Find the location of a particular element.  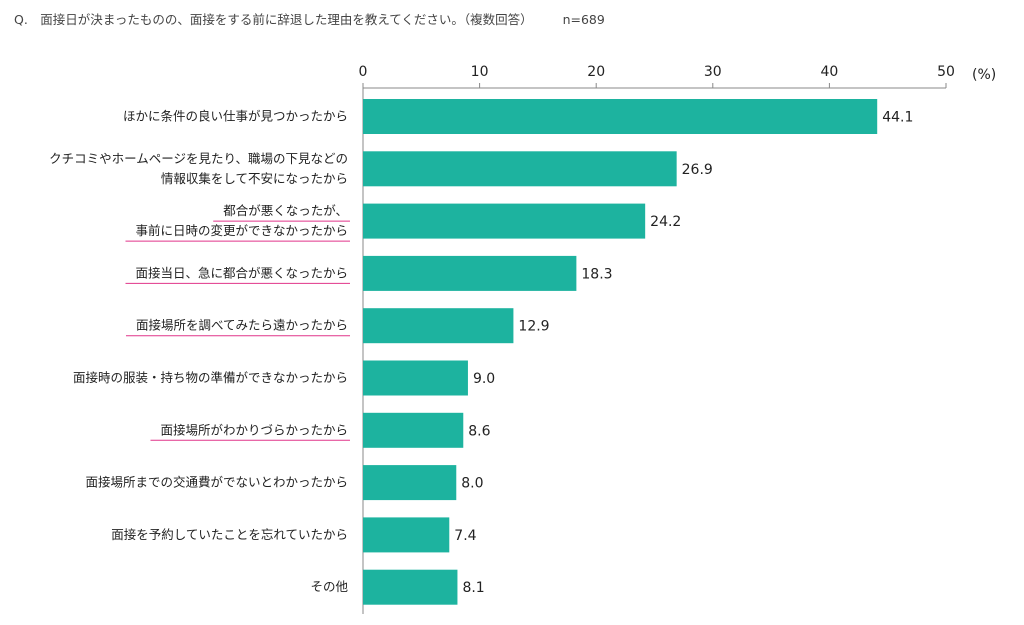

category-label: 面接場所がわかりづらかったから is located at coordinates (254, 429).